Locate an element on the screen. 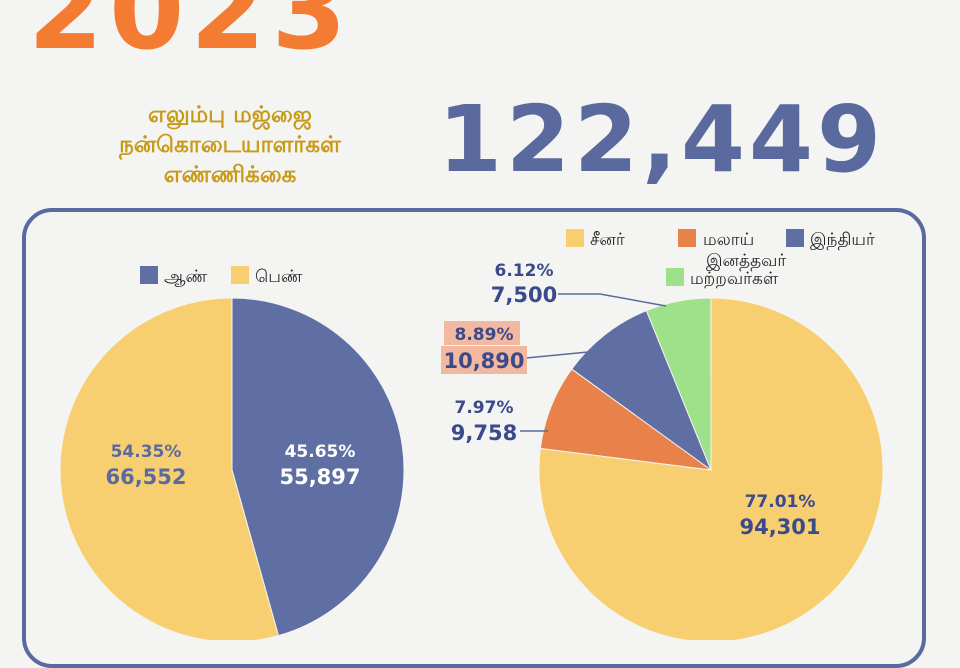  year-heading: 2023 is located at coordinates (190, 37).